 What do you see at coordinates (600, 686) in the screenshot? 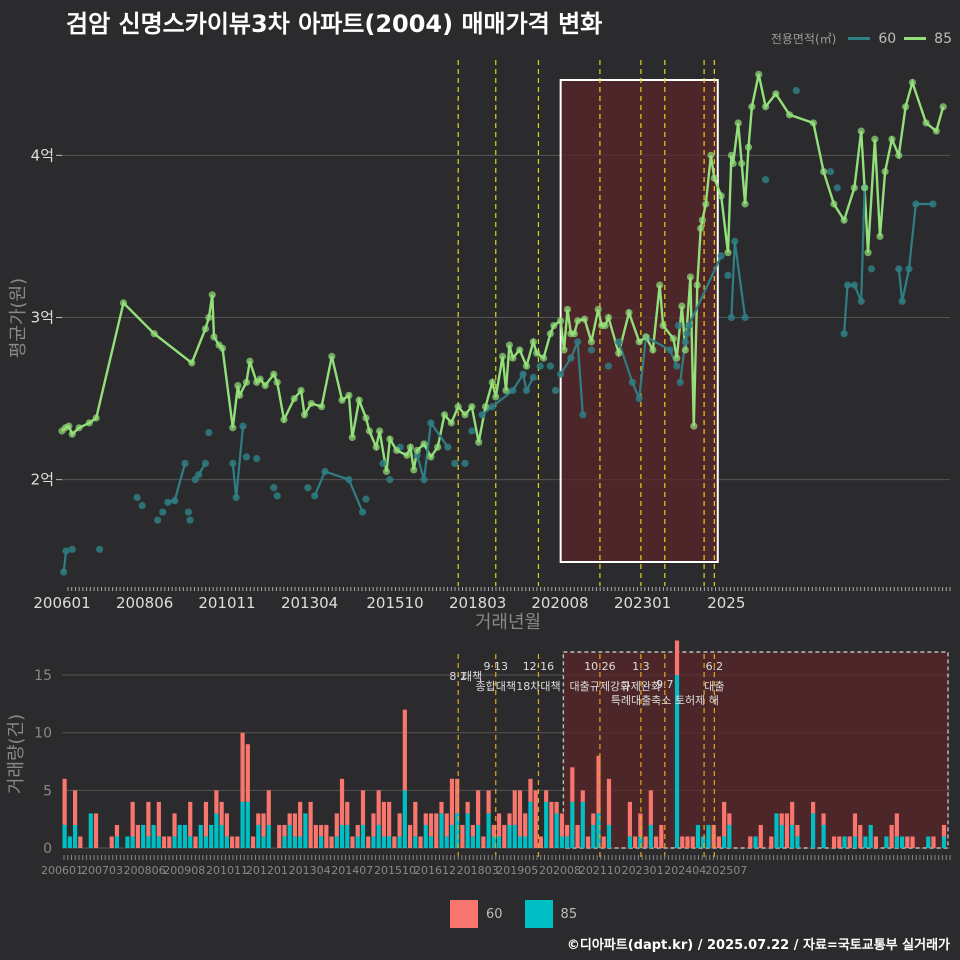
I see `policy-label: 대출규제강화` at bounding box center [600, 686].